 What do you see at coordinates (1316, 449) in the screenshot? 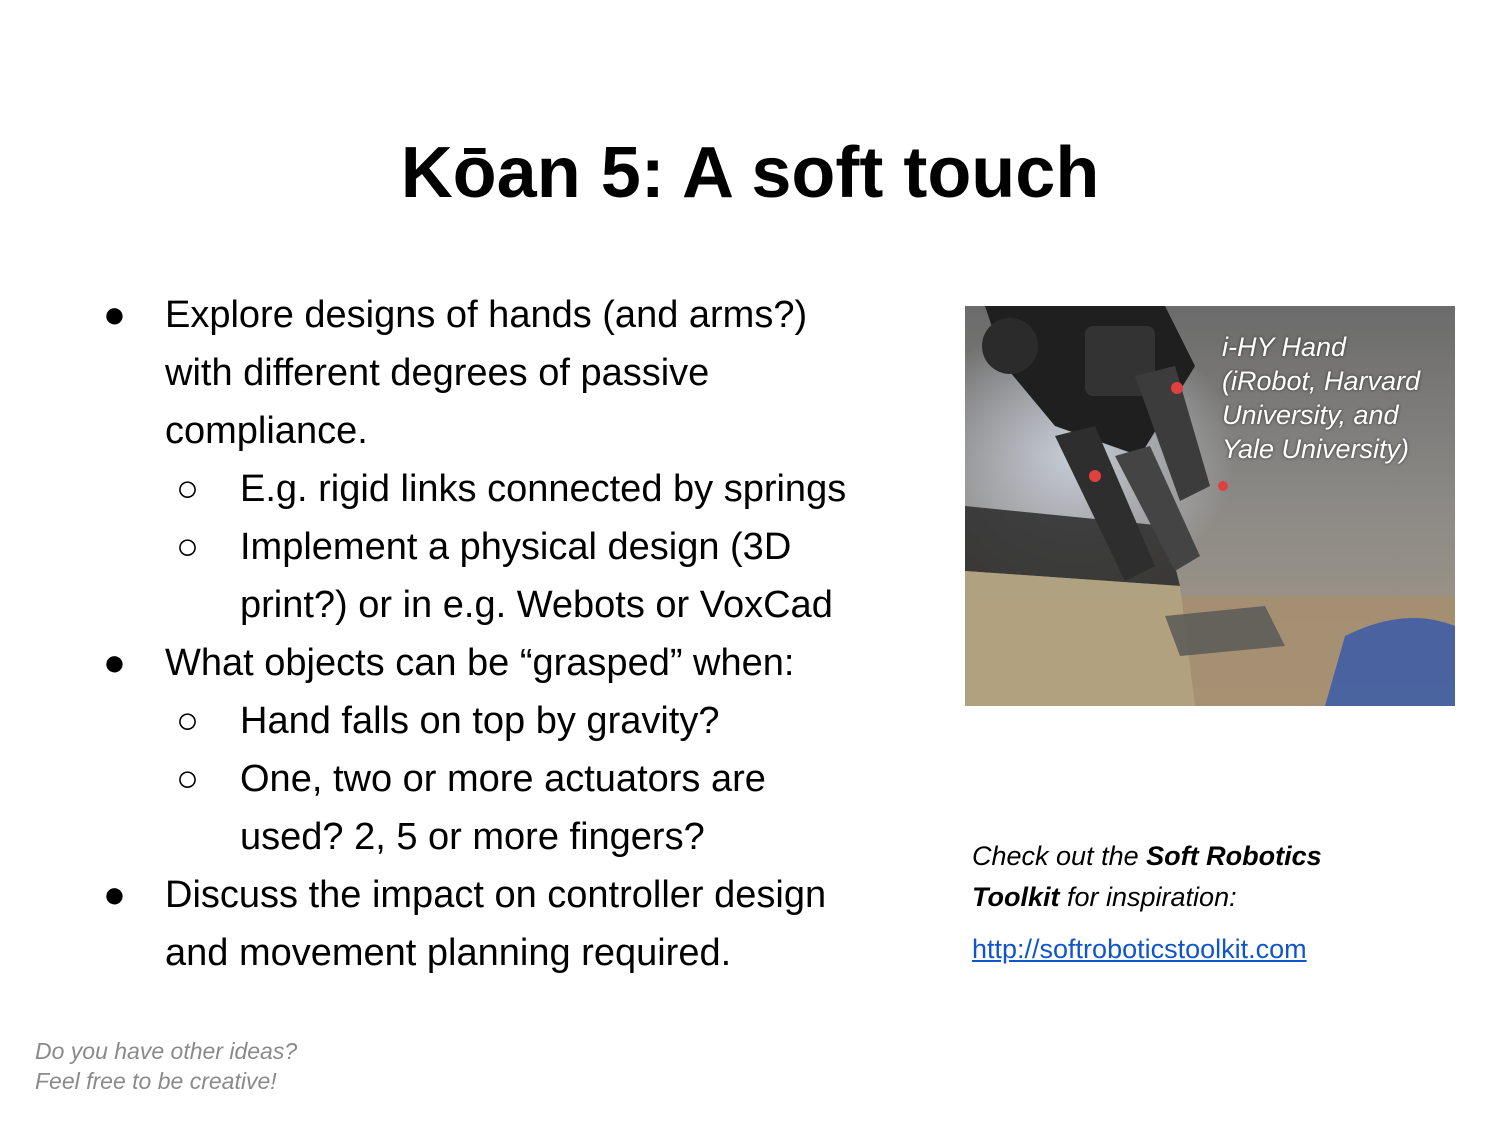
I see `caption-line: Yale University)` at bounding box center [1316, 449].